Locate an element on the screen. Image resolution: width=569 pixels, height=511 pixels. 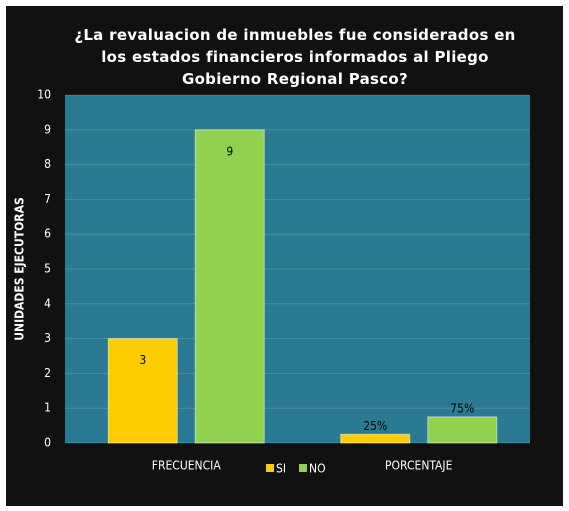
x-tick-label: FRECUENCIA is located at coordinates (187, 466).